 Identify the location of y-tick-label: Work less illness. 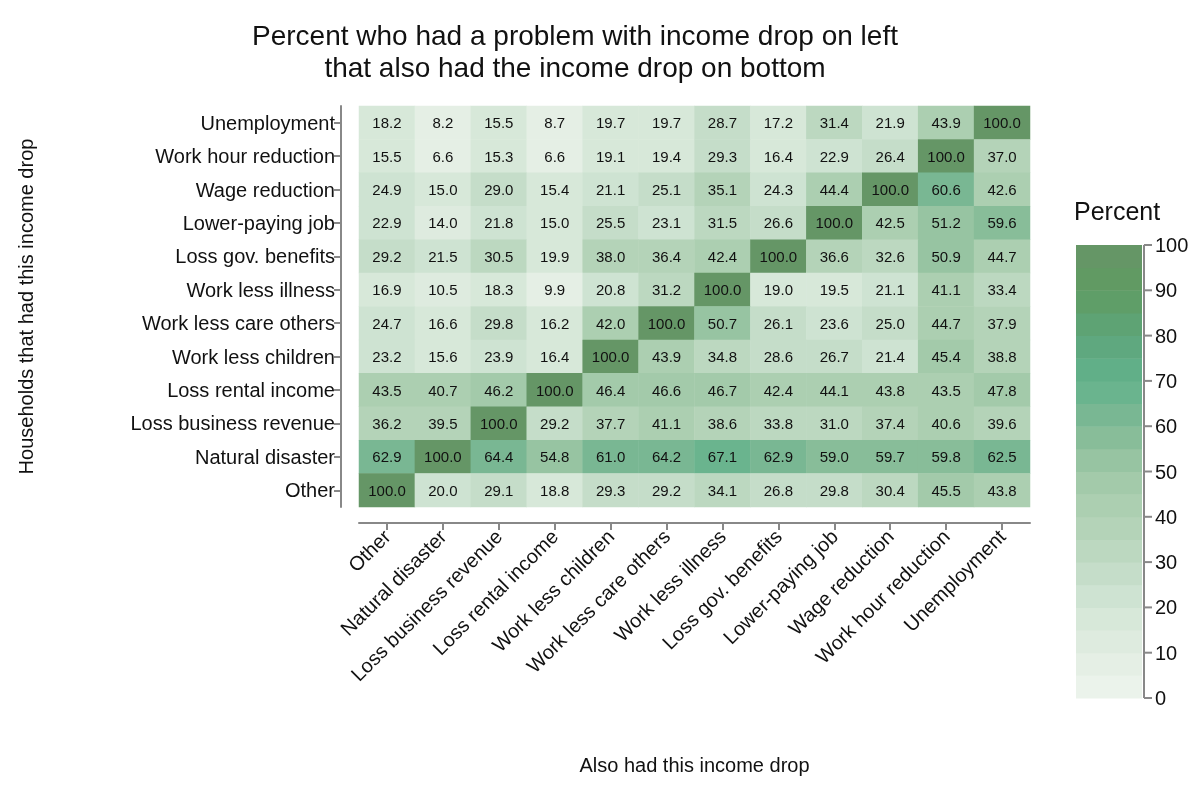
(260, 289).